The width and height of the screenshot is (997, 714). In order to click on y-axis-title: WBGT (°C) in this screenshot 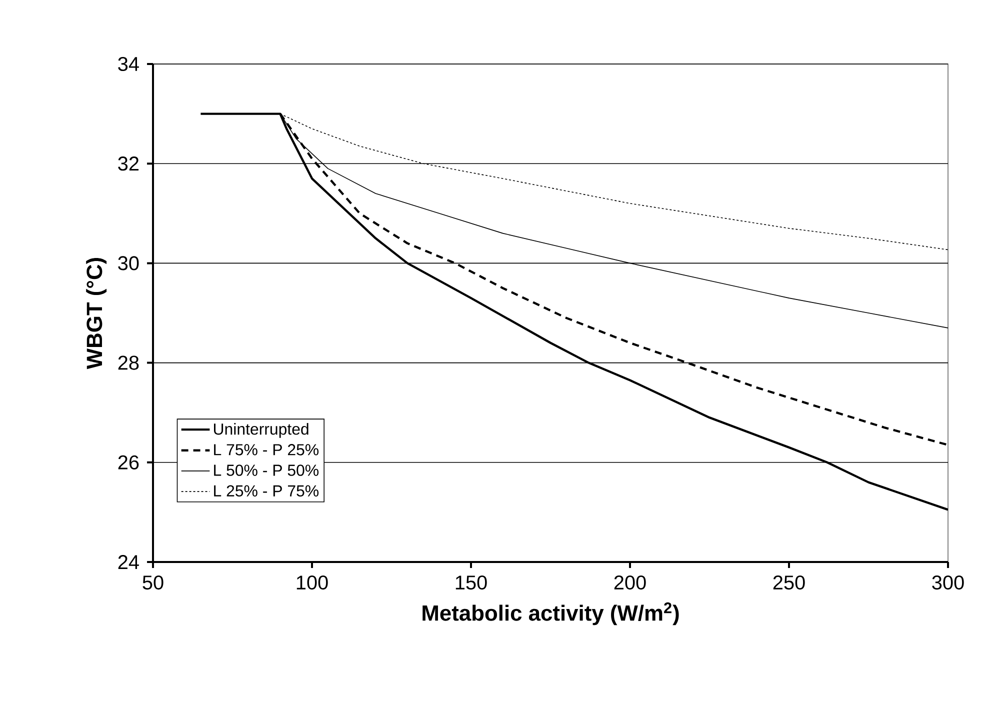, I will do `click(96, 314)`.